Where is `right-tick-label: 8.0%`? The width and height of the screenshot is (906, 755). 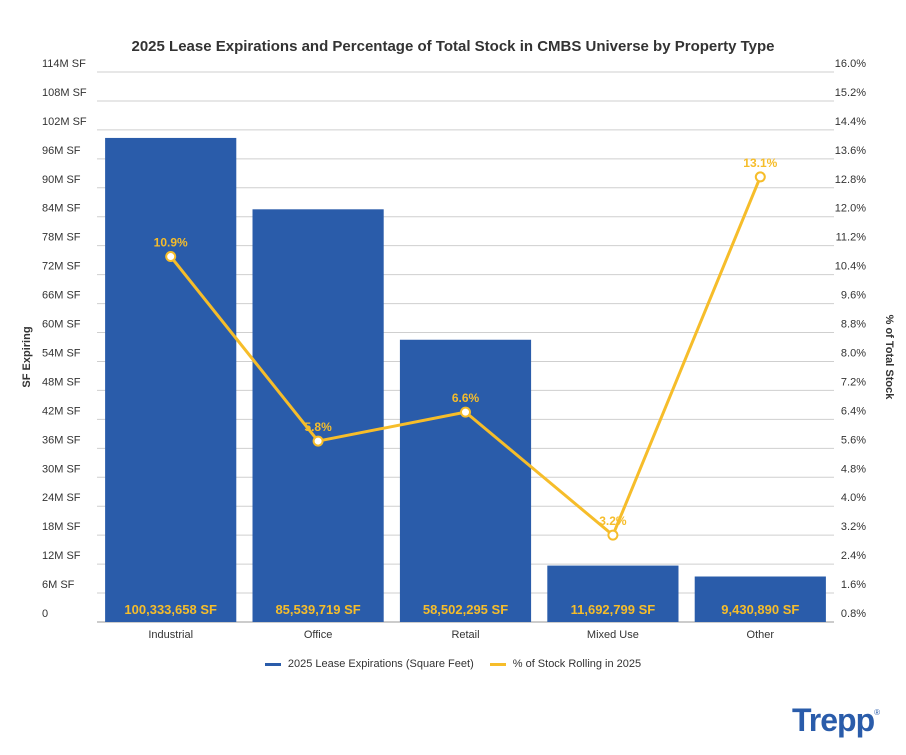 right-tick-label: 8.0% is located at coordinates (853, 353).